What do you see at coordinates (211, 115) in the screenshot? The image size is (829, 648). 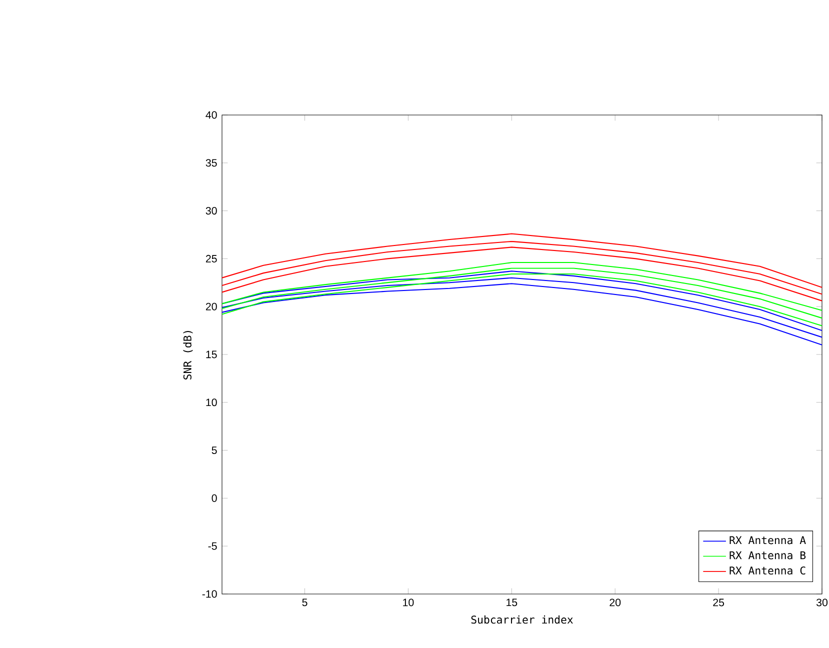 I see `y-tick-label: 40` at bounding box center [211, 115].